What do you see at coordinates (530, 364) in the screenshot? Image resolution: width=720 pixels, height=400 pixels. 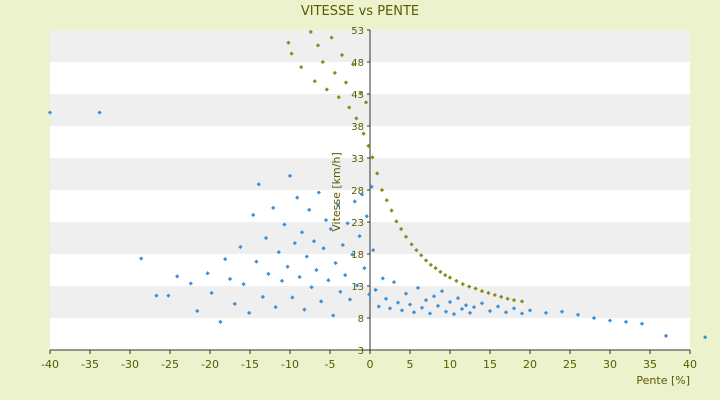 I see `x-tick-label: 20` at bounding box center [530, 364].